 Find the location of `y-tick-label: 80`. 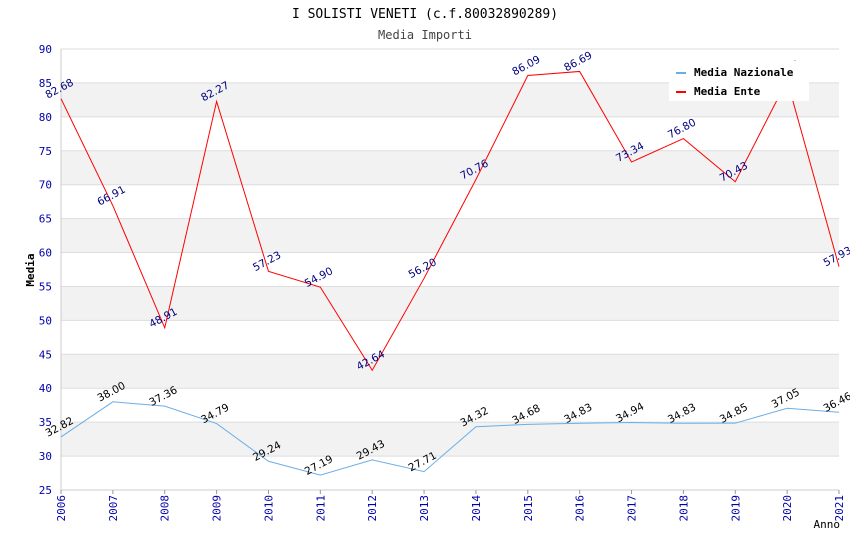

y-tick-label: 80 is located at coordinates (45, 117).